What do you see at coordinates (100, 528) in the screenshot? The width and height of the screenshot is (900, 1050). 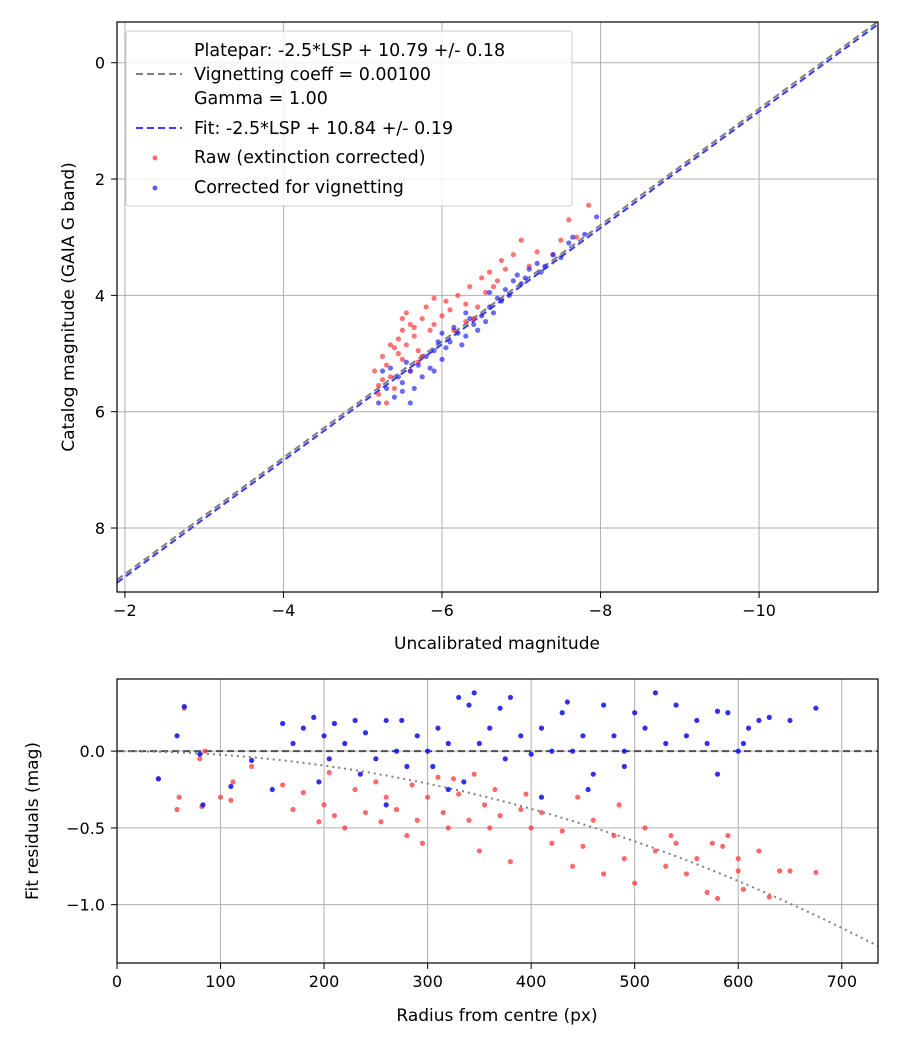 I see `top-y-tick-label: 8` at bounding box center [100, 528].